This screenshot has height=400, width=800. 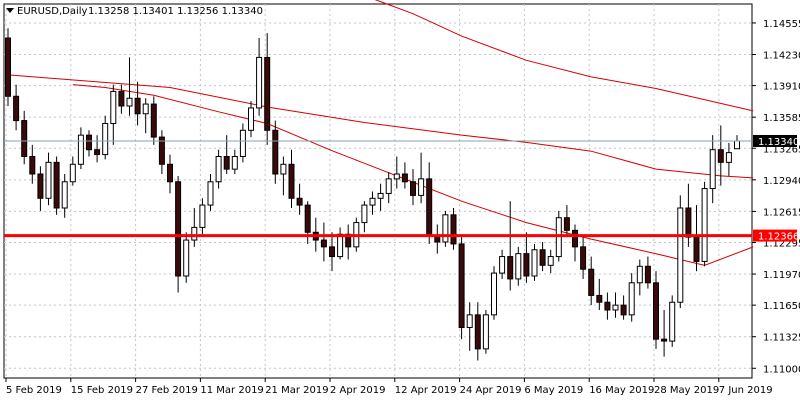 What do you see at coordinates (781, 24) in the screenshot?
I see `y-tick-label: 1.14555` at bounding box center [781, 24].